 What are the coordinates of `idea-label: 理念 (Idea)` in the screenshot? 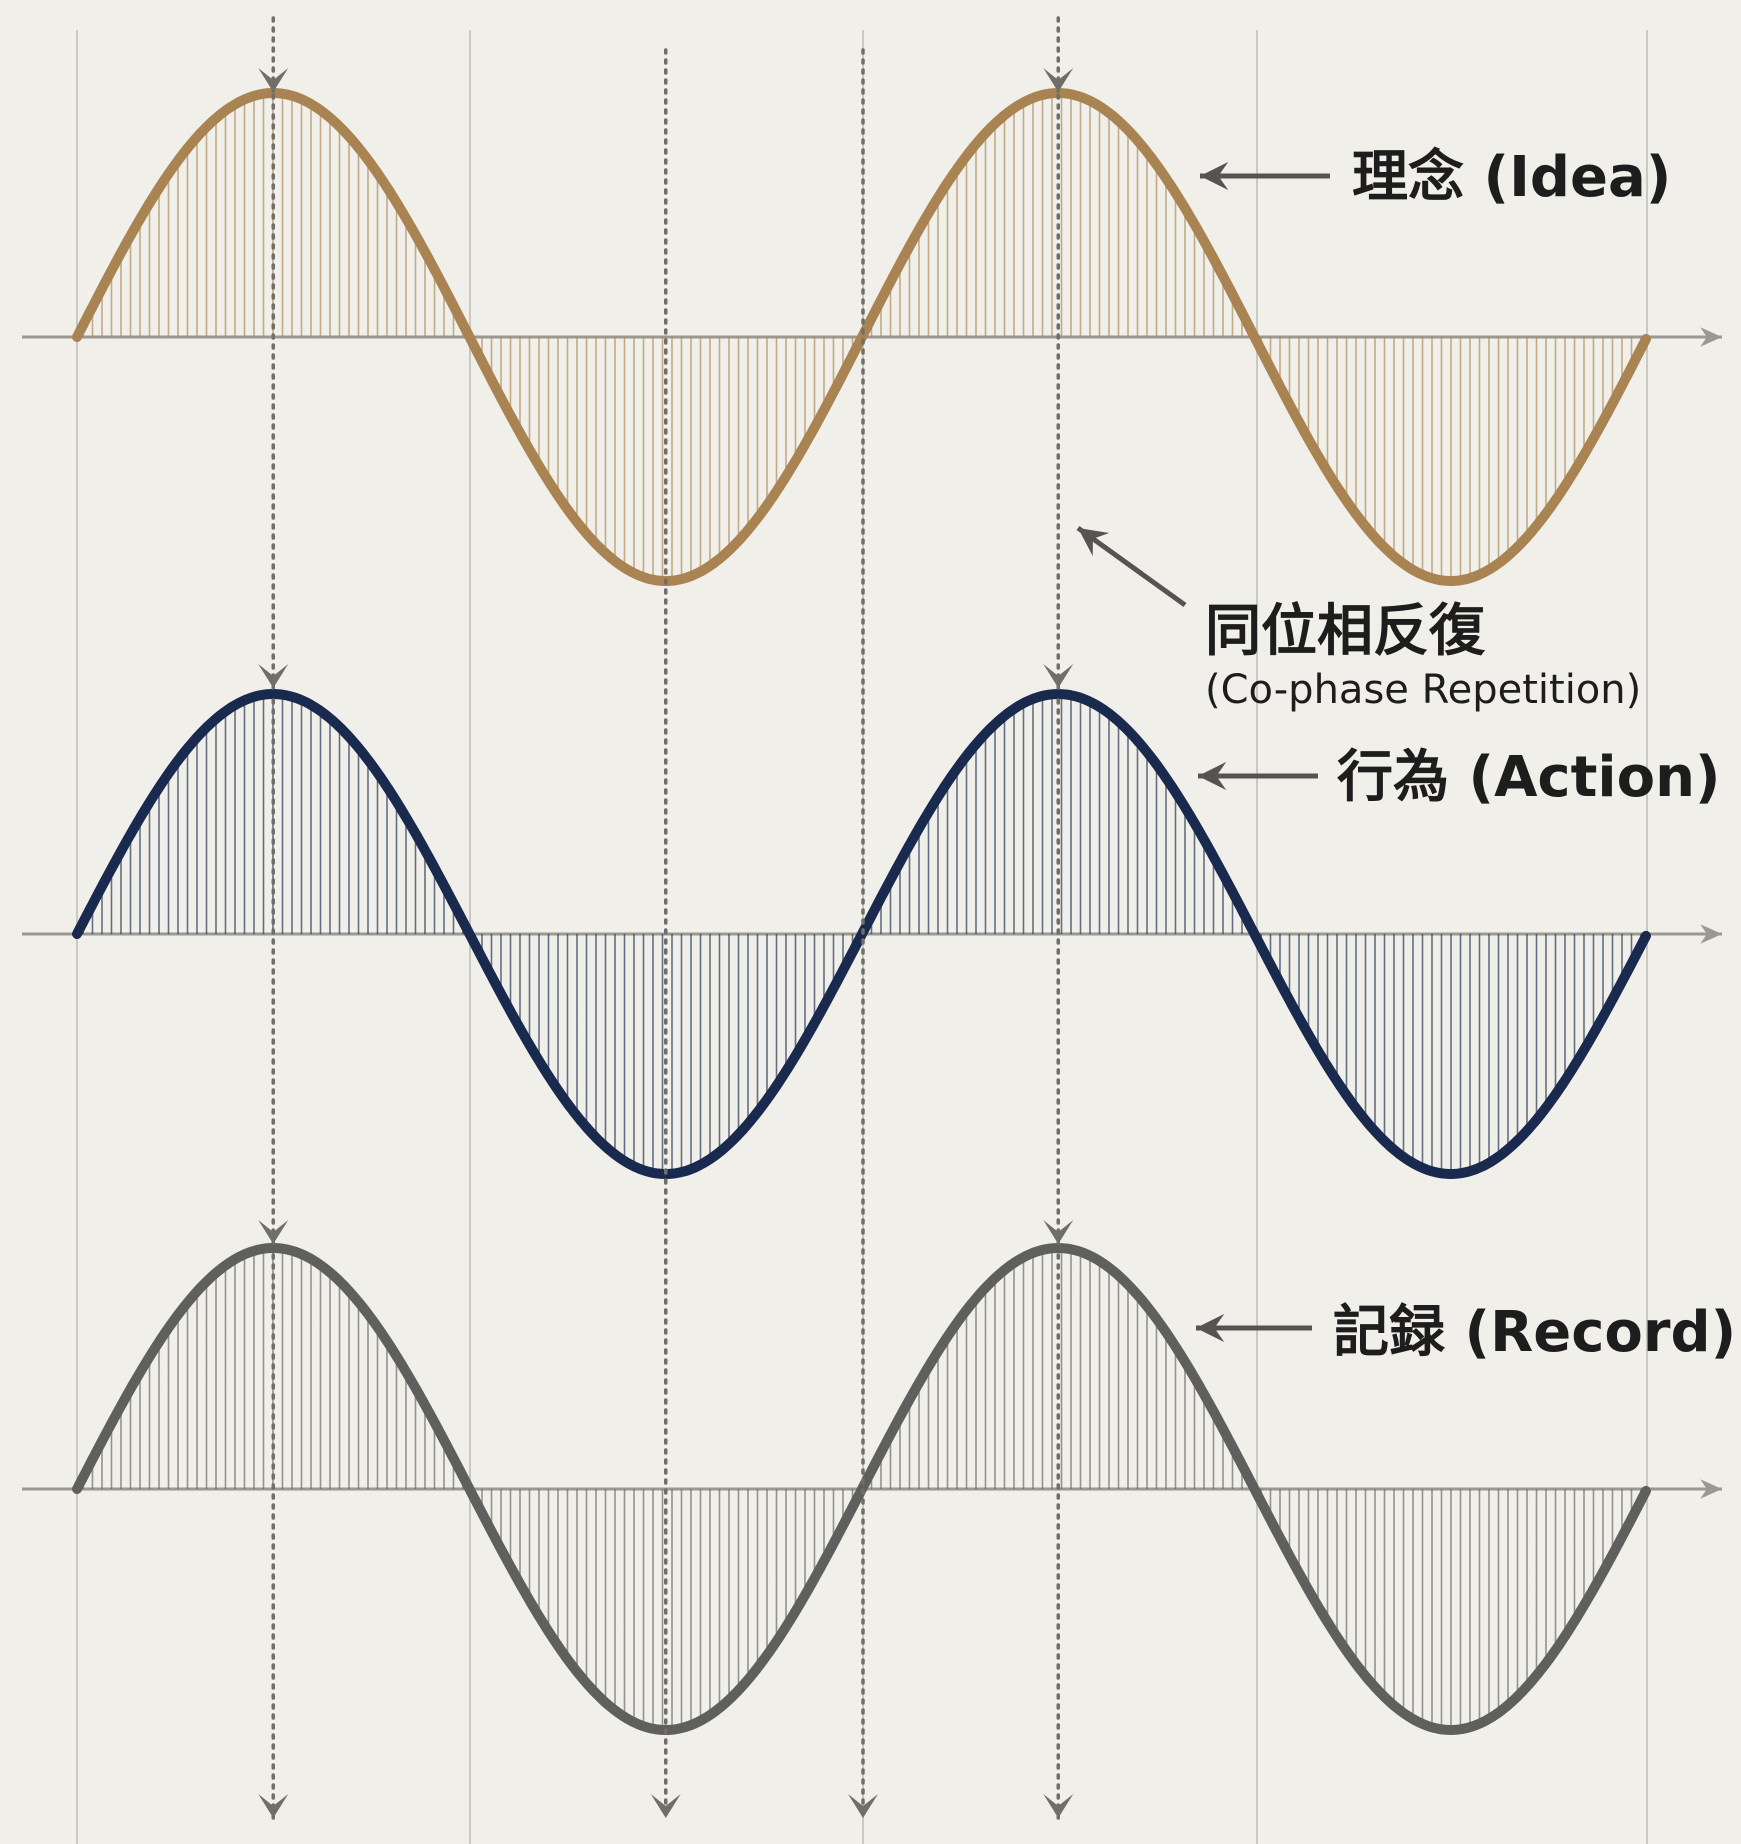 It's located at (1511, 177).